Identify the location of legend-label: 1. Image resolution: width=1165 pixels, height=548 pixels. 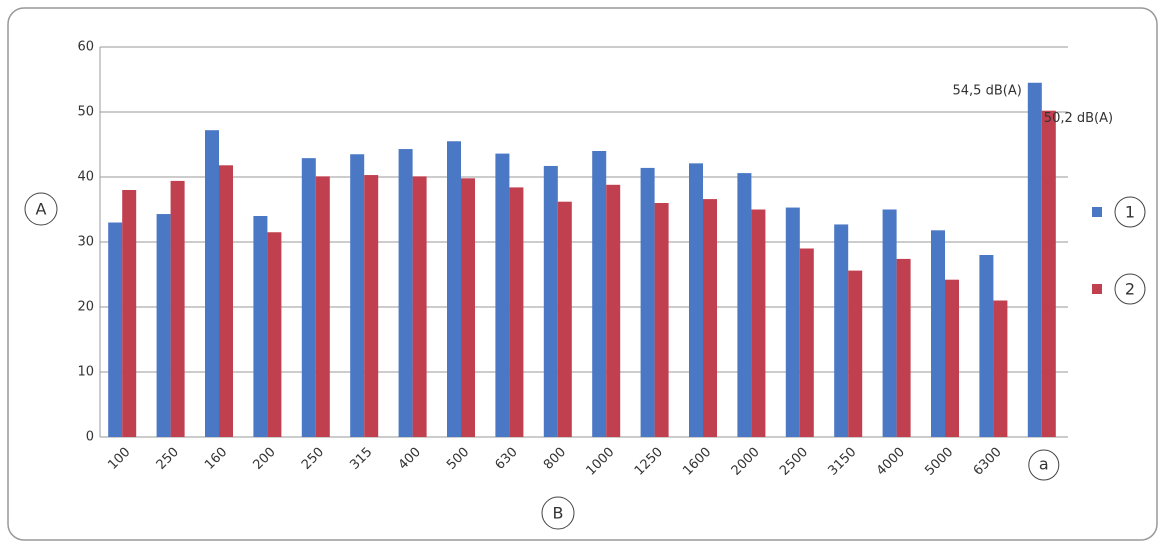
(1130, 212).